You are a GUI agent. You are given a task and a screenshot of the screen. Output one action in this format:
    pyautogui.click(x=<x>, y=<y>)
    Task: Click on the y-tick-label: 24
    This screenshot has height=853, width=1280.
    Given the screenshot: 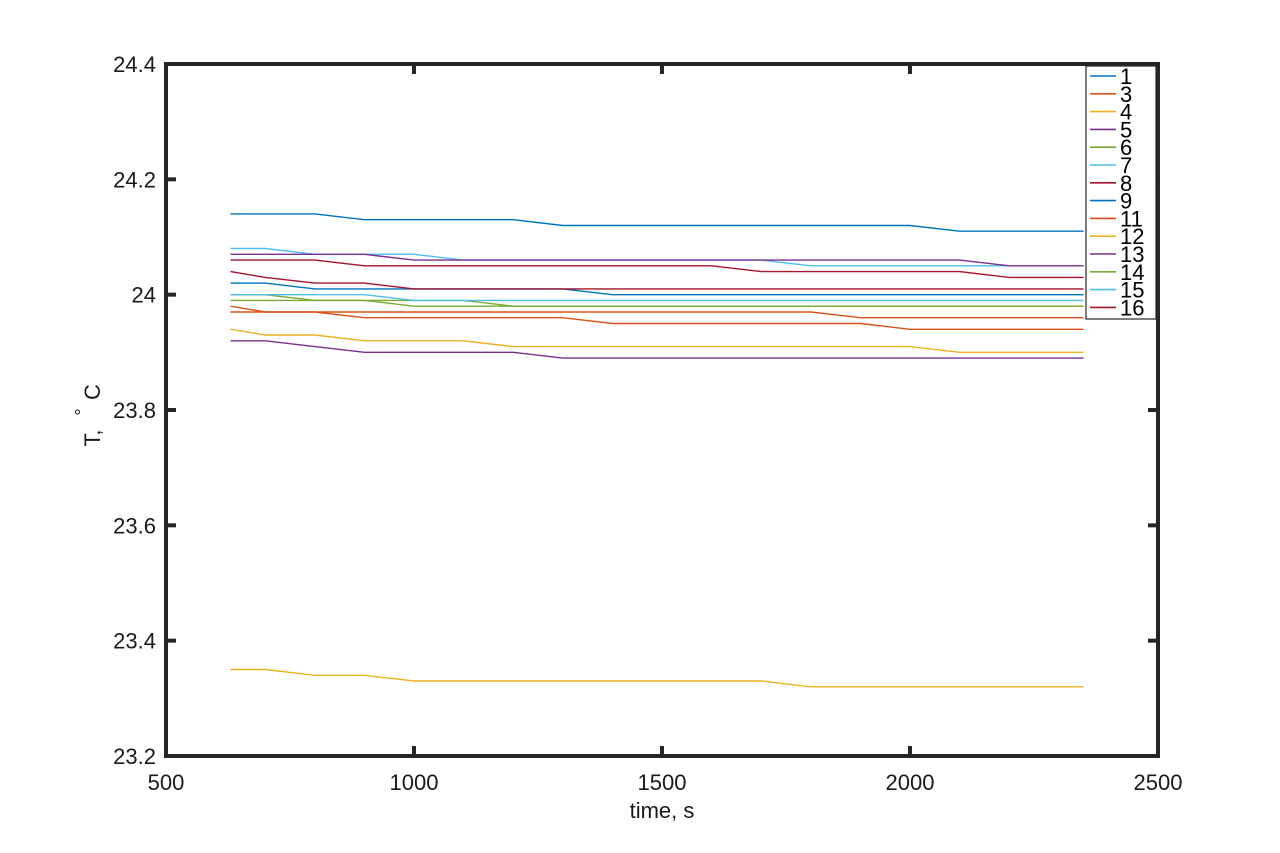 What is the action you would take?
    pyautogui.click(x=144, y=295)
    